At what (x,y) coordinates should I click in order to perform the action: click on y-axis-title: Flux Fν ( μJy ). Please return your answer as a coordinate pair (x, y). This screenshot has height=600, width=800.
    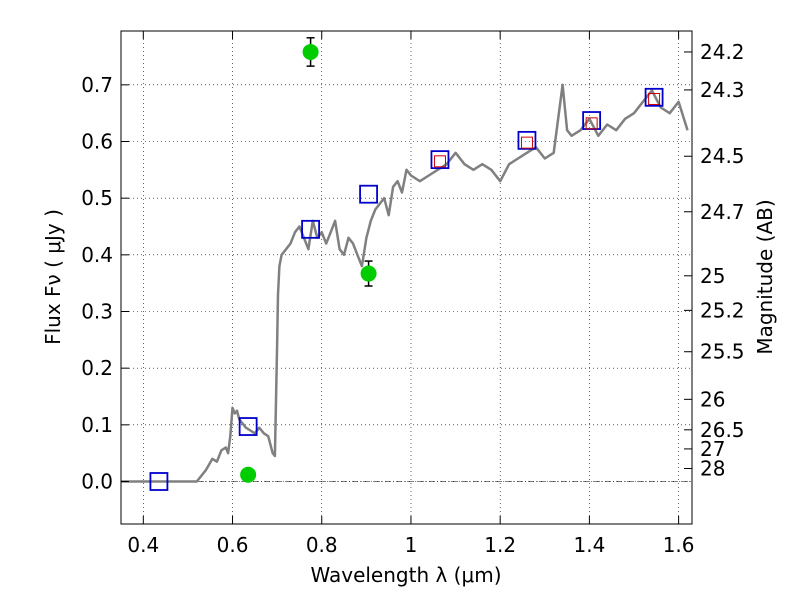
    Looking at the image, I should click on (53, 277).